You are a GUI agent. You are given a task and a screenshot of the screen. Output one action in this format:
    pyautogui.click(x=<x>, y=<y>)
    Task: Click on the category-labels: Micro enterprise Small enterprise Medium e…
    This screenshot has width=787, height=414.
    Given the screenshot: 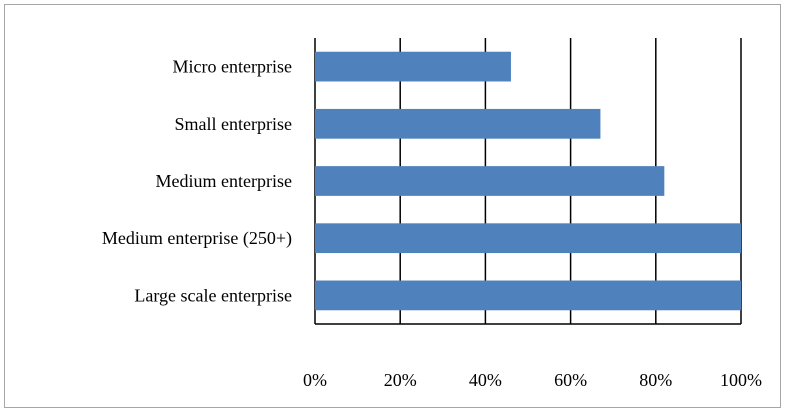 What is the action you would take?
    pyautogui.click(x=197, y=181)
    